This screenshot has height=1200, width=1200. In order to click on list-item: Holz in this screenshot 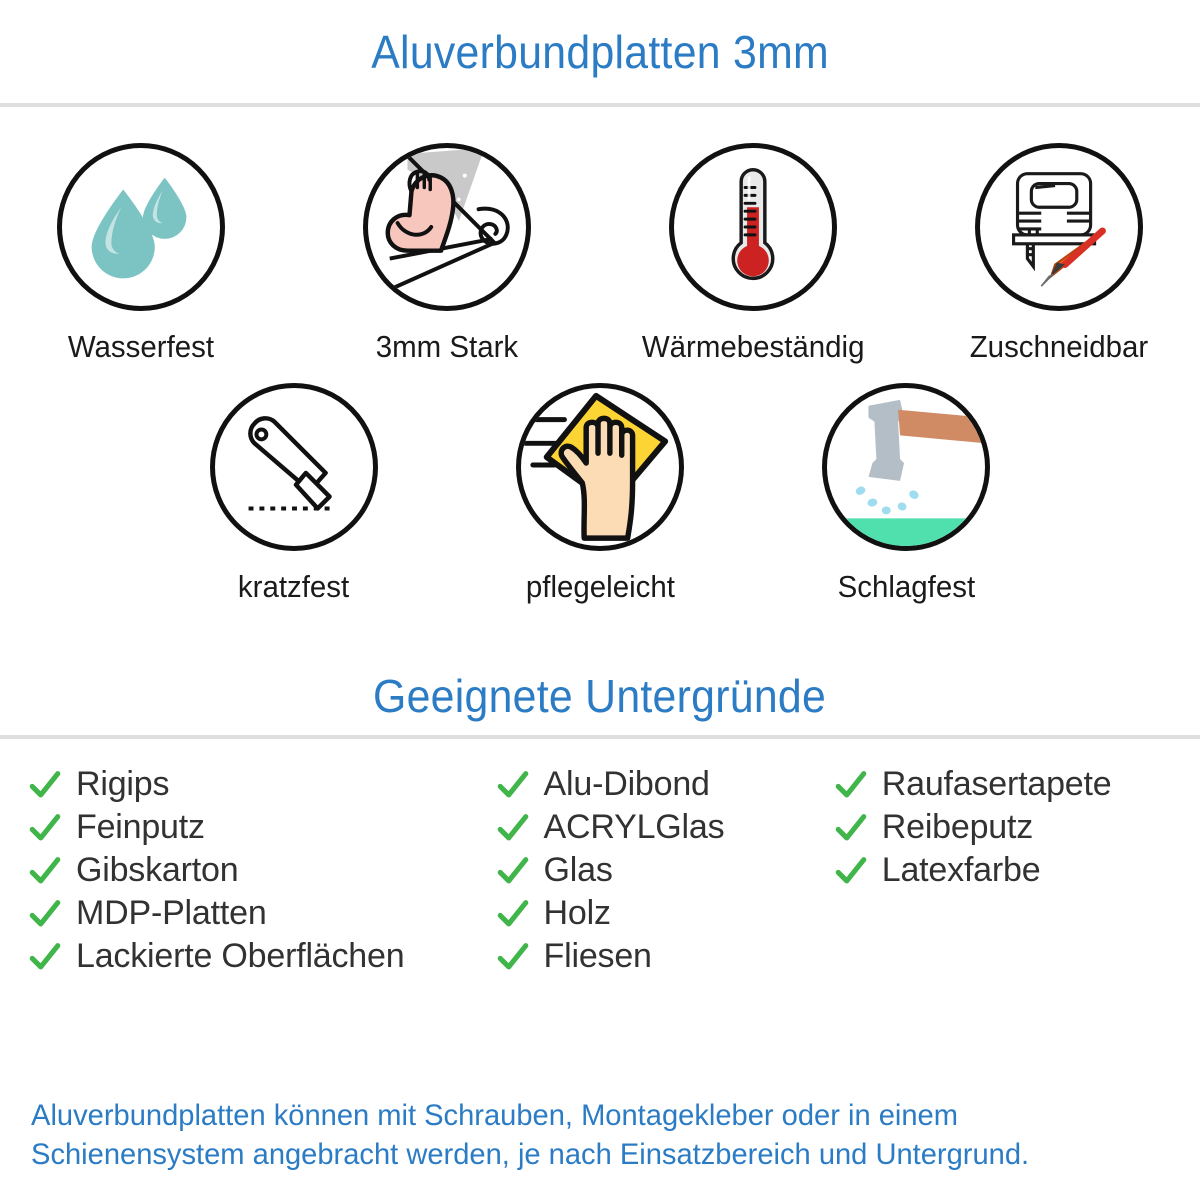, I will do `click(665, 913)`.